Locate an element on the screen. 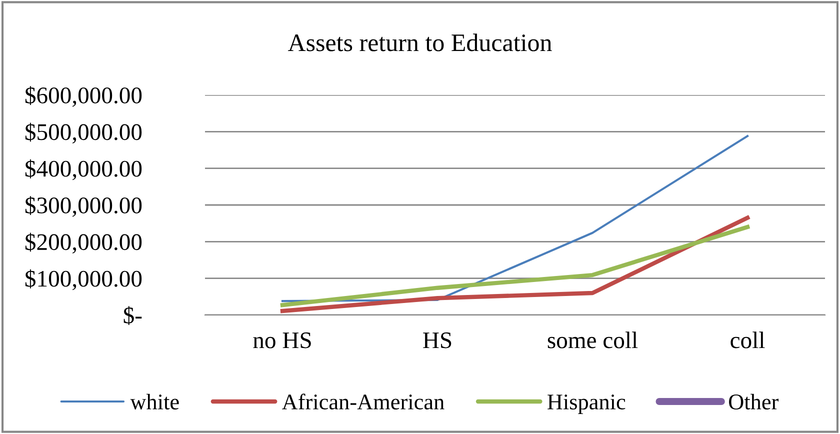 This screenshot has height=434, width=840. y-tick-label: $400,000.00 is located at coordinates (83, 169).